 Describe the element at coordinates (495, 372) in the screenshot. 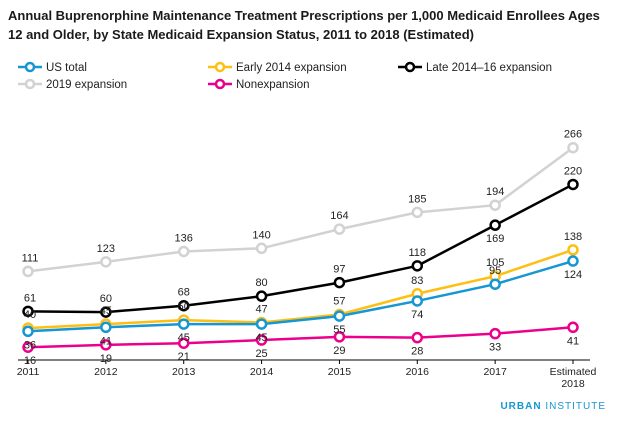

I see `x-tick-label: 2017` at that location.